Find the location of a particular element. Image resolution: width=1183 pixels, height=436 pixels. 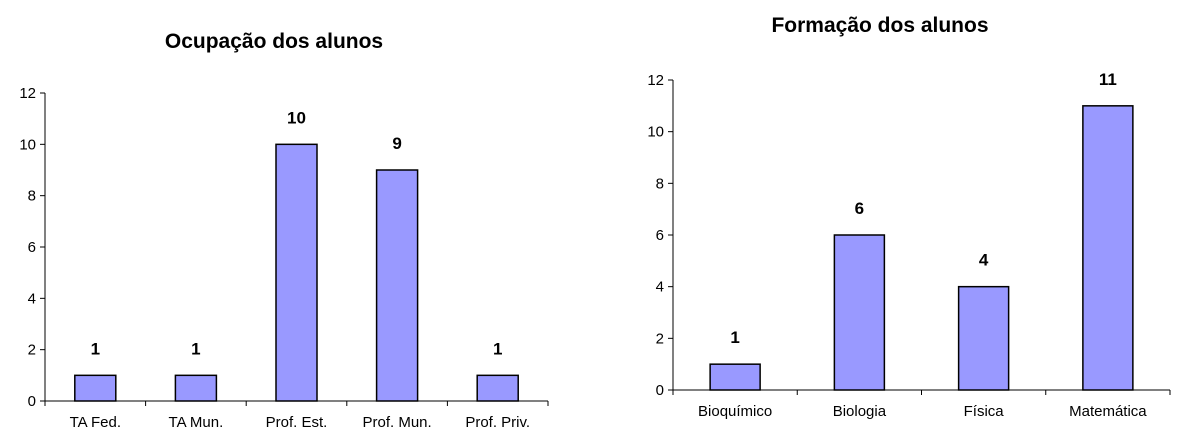

category-label: Bioquímico is located at coordinates (735, 411).